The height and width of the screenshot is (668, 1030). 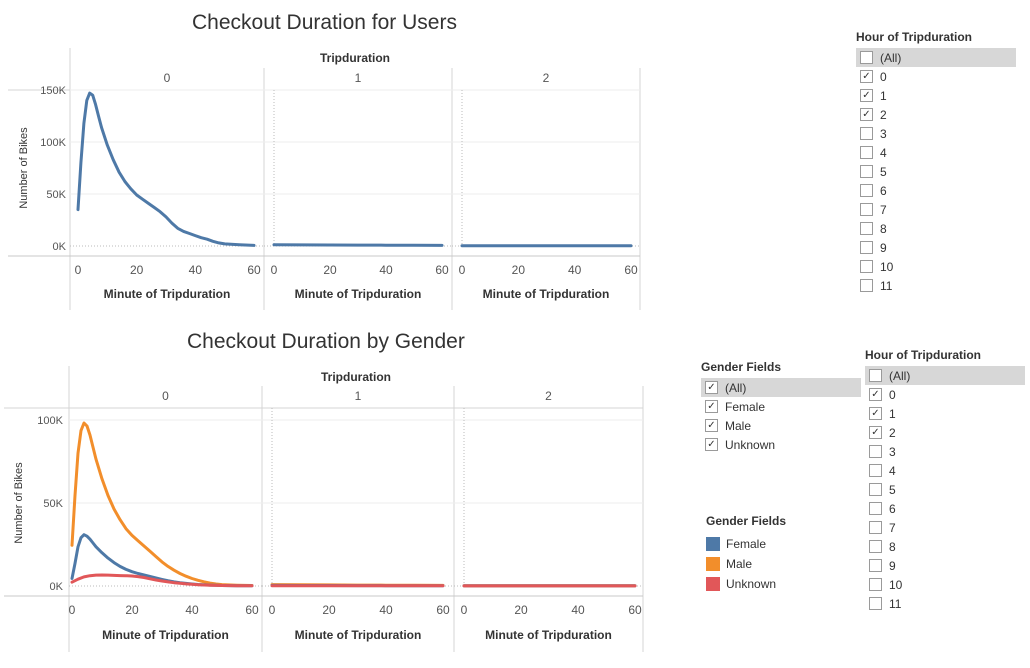 What do you see at coordinates (936, 57) in the screenshot?
I see `hour-filter-top-item-all: ✓ (All)` at bounding box center [936, 57].